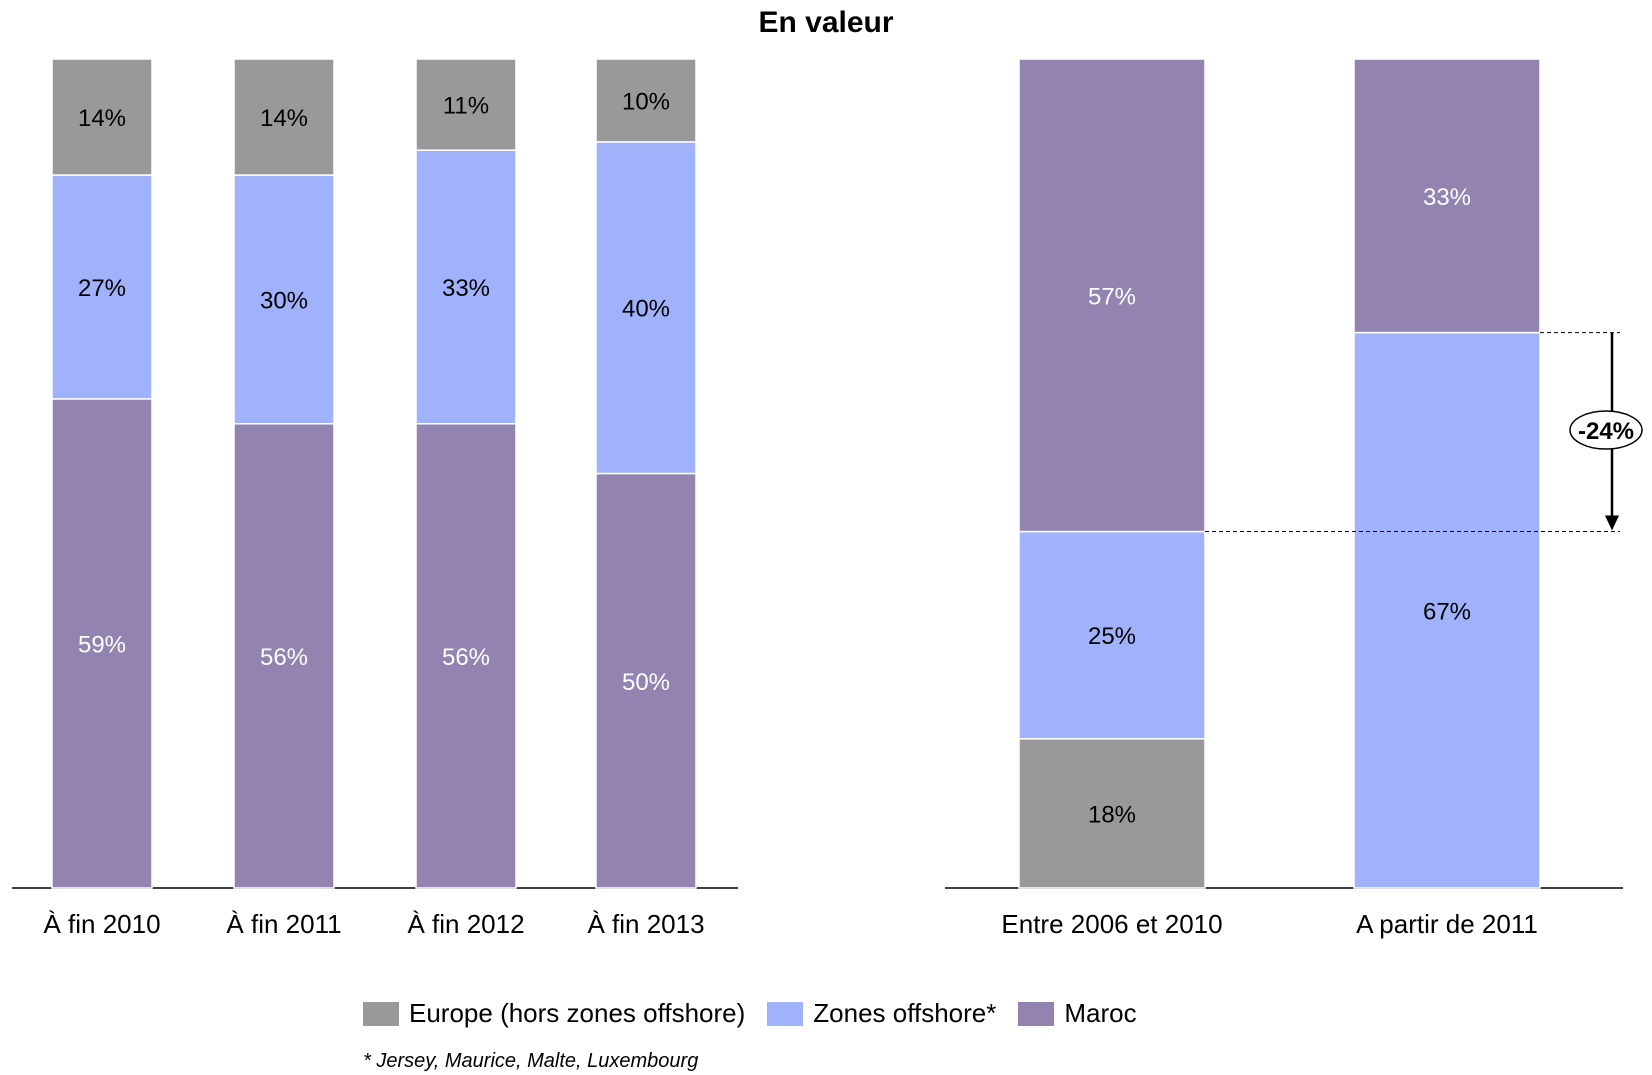 Image resolution: width=1652 pixels, height=1075 pixels. Describe the element at coordinates (1612, 523) in the screenshot. I see `arrow-down-icon` at that location.